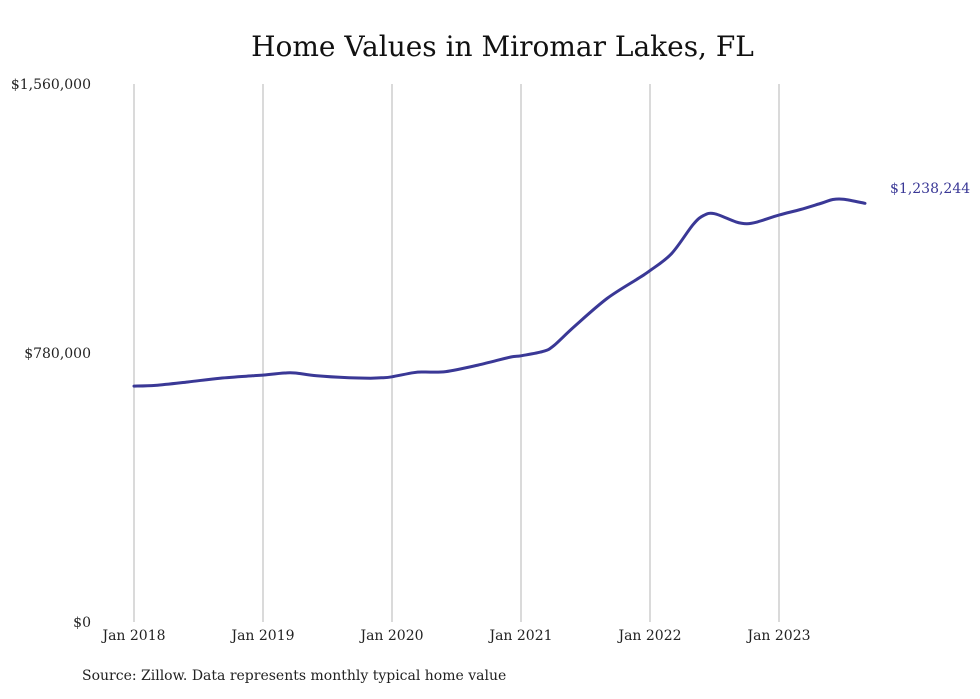 The image size is (980, 699). What do you see at coordinates (261, 636) in the screenshot?
I see `x-tick-label: Jan 2019` at bounding box center [261, 636].